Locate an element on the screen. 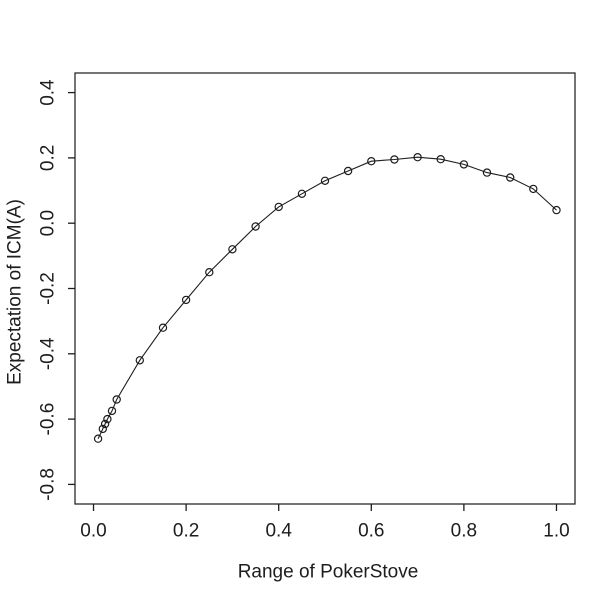 This screenshot has height=600, width=614. y-tick-label: -0.4 is located at coordinates (48, 353).